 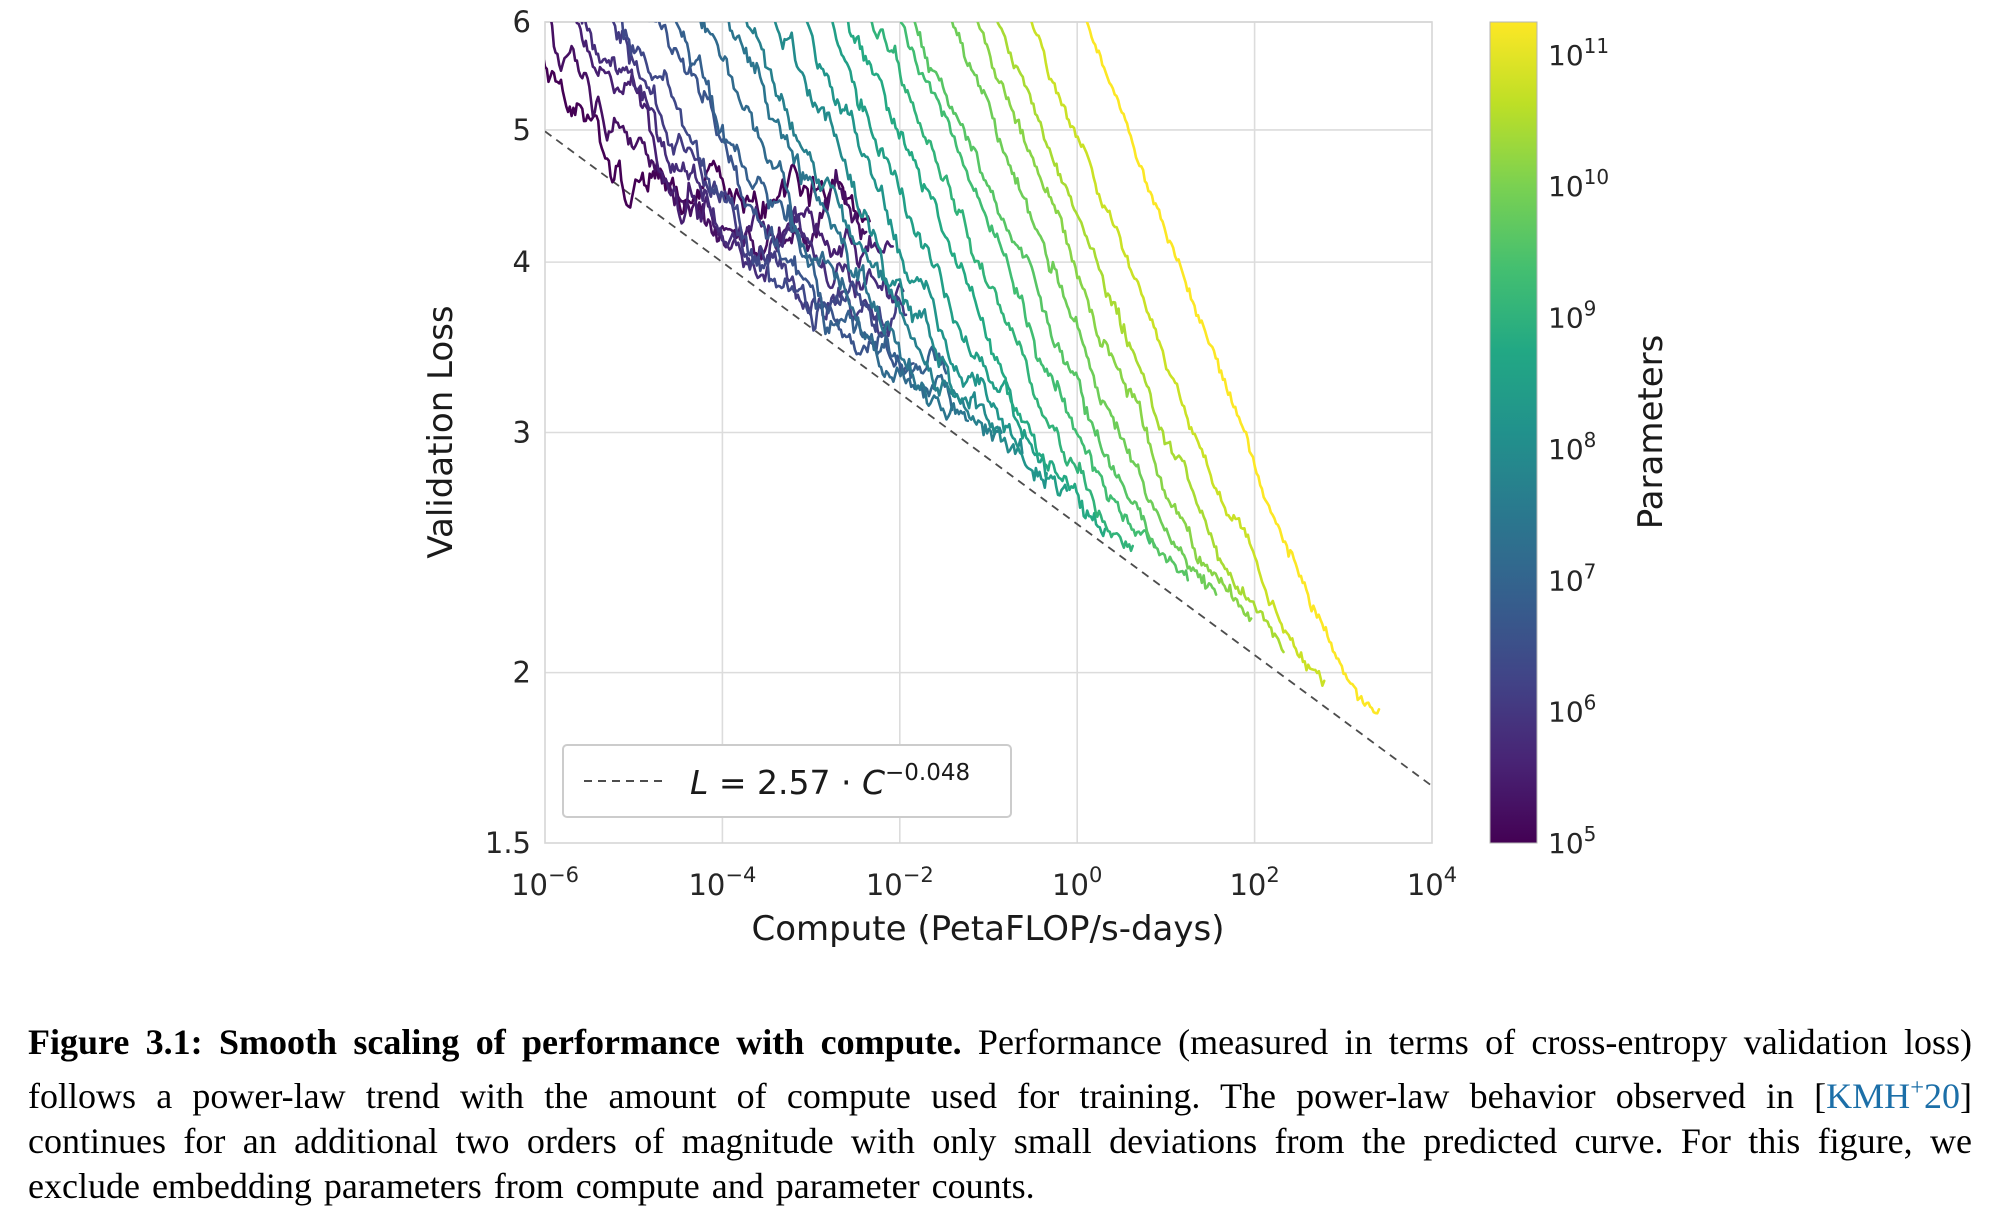 I want to click on colorbar: 10¹¹ 10¹⁰ 10⁹ 10⁸ 10⁷ 10⁶ 10⁵, so click(x=1549, y=440).